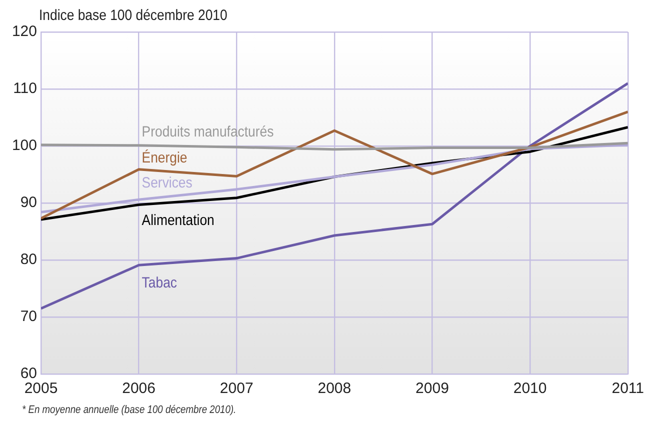 The height and width of the screenshot is (422, 650). I want to click on x-tick-label: 2005, so click(41, 389).